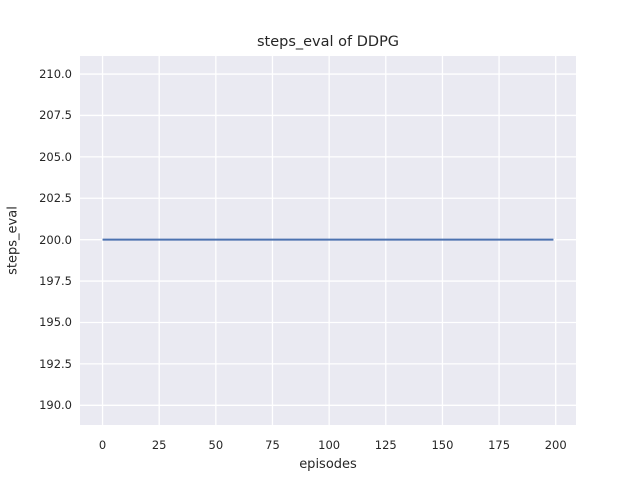  What do you see at coordinates (55, 405) in the screenshot?
I see `y-tick-label: 190.0` at bounding box center [55, 405].